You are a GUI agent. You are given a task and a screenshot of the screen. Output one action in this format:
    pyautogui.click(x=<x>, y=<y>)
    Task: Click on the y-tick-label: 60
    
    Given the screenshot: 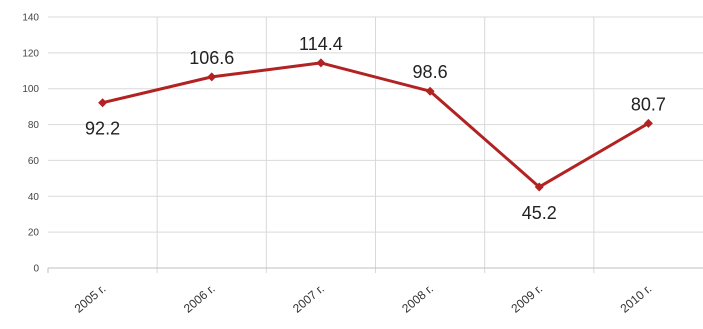 What is the action you would take?
    pyautogui.click(x=34, y=161)
    